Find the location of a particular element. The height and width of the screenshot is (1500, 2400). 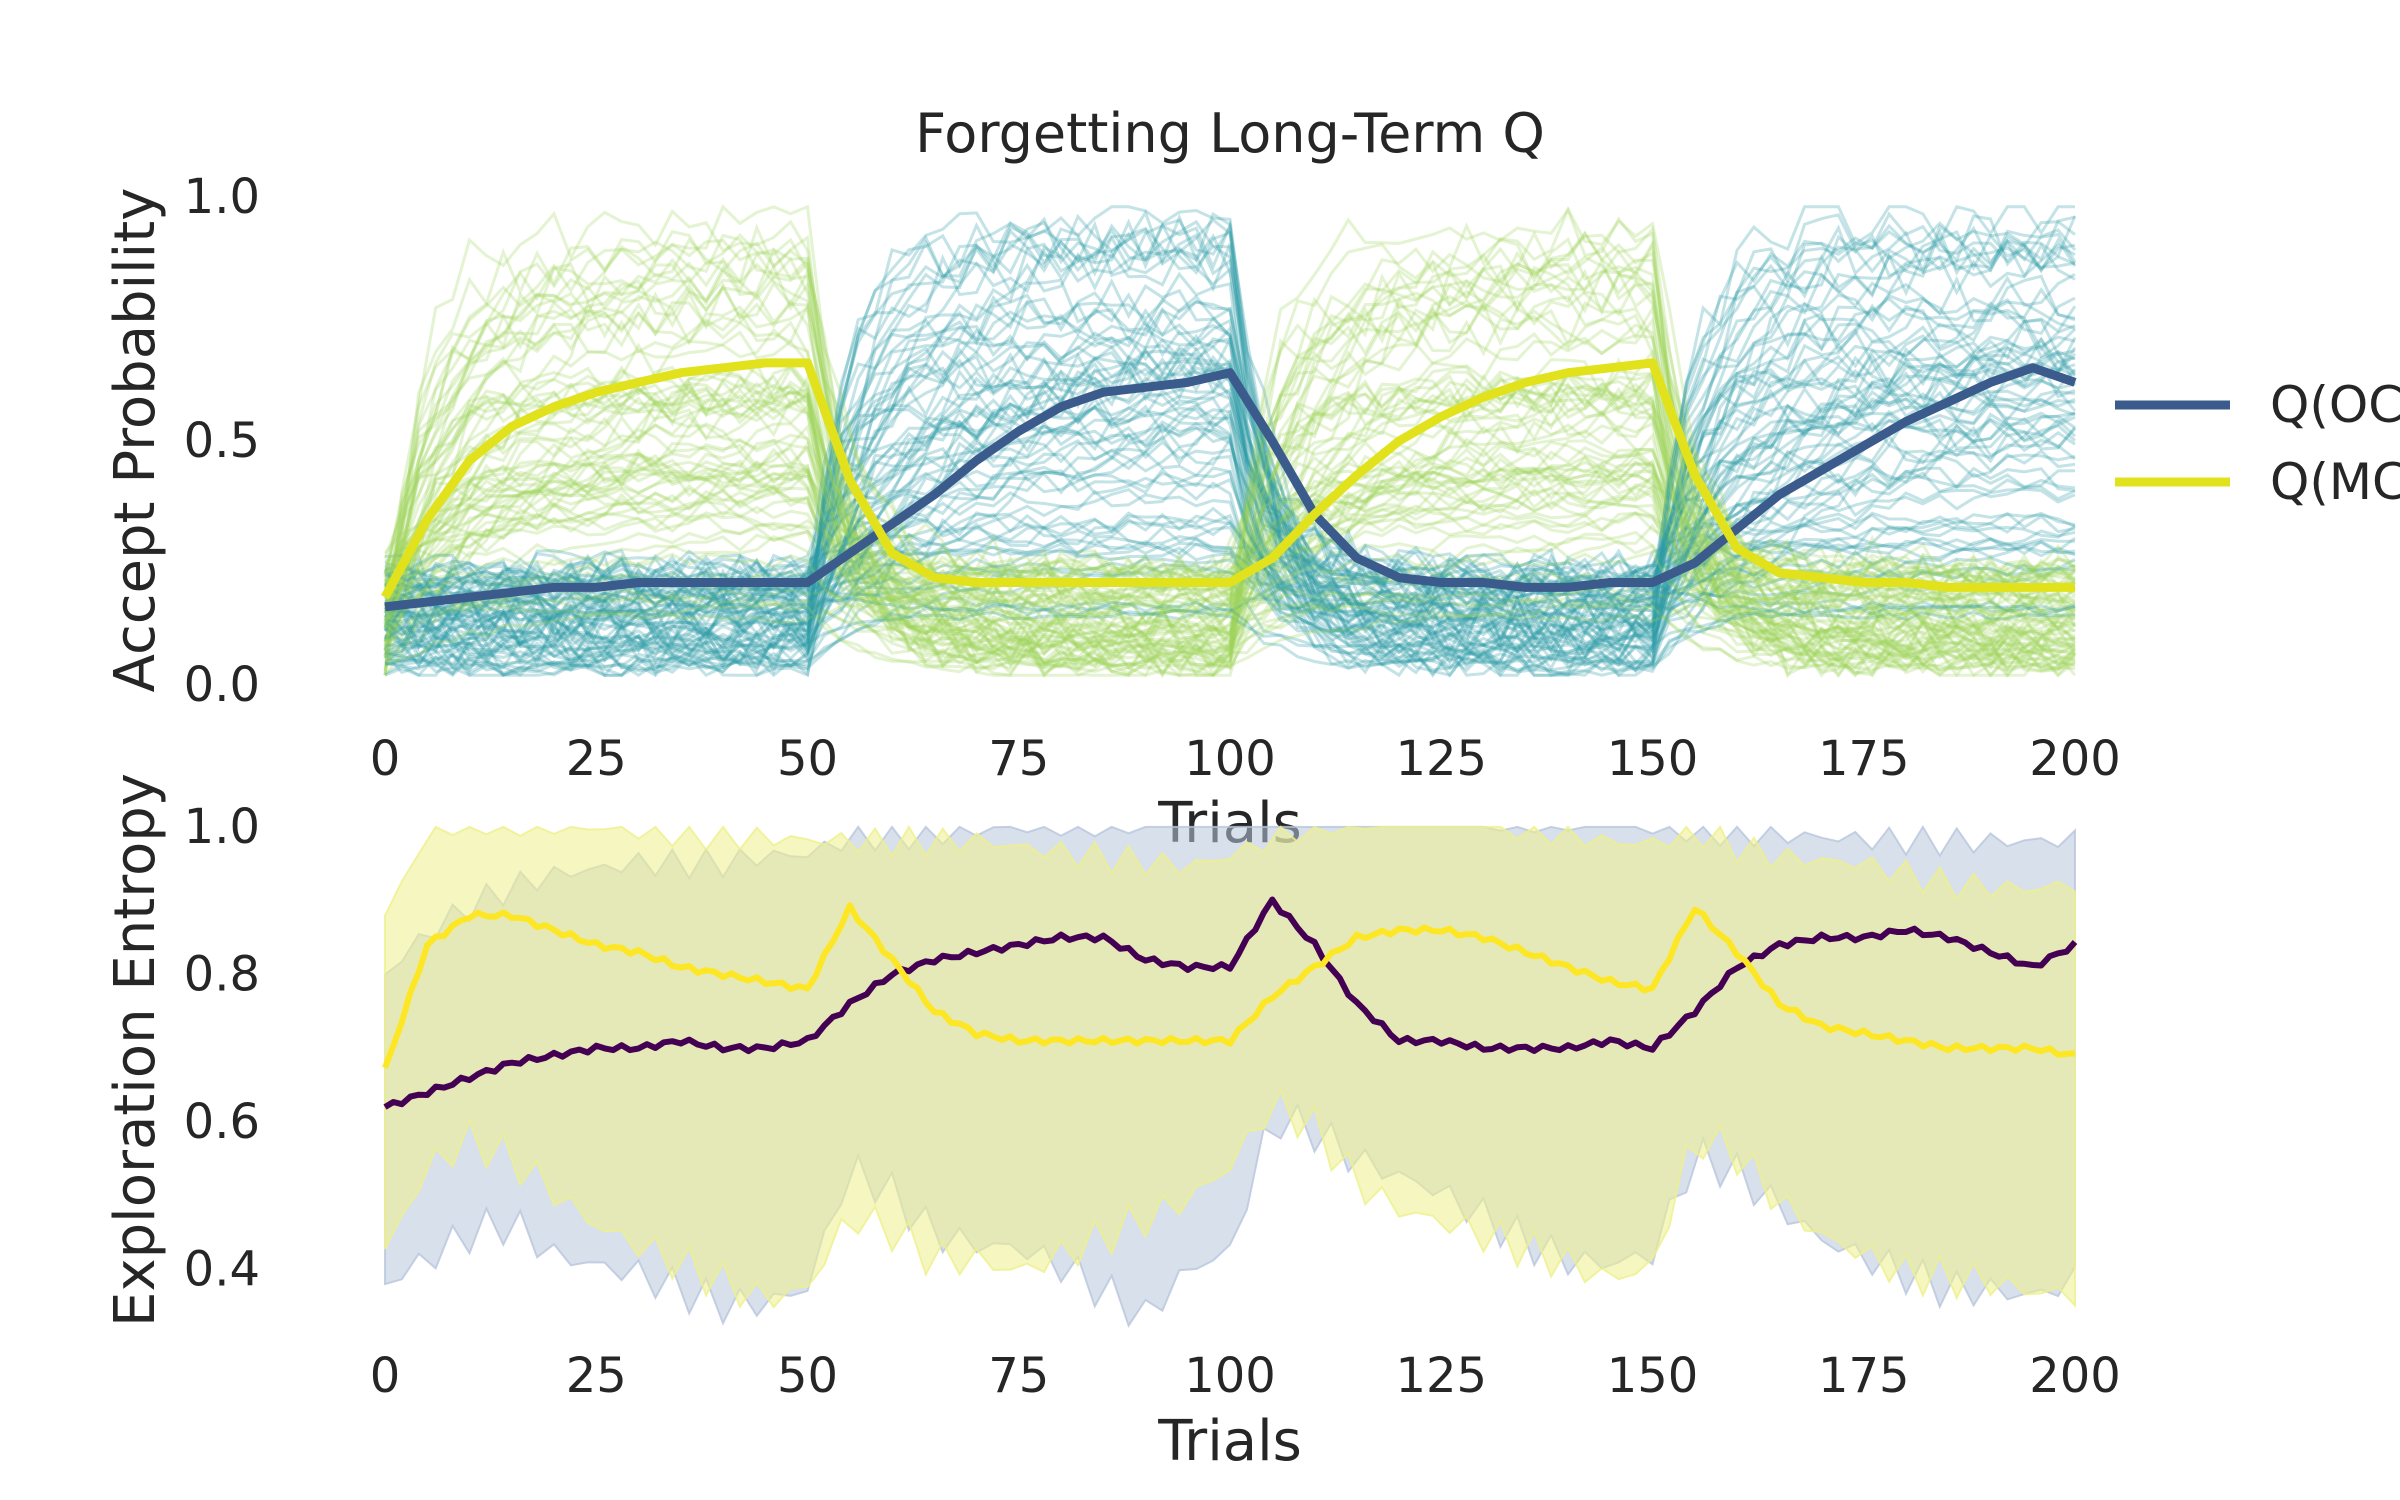

legend: Q(OC Q(MC is located at coordinates (2257, 443).